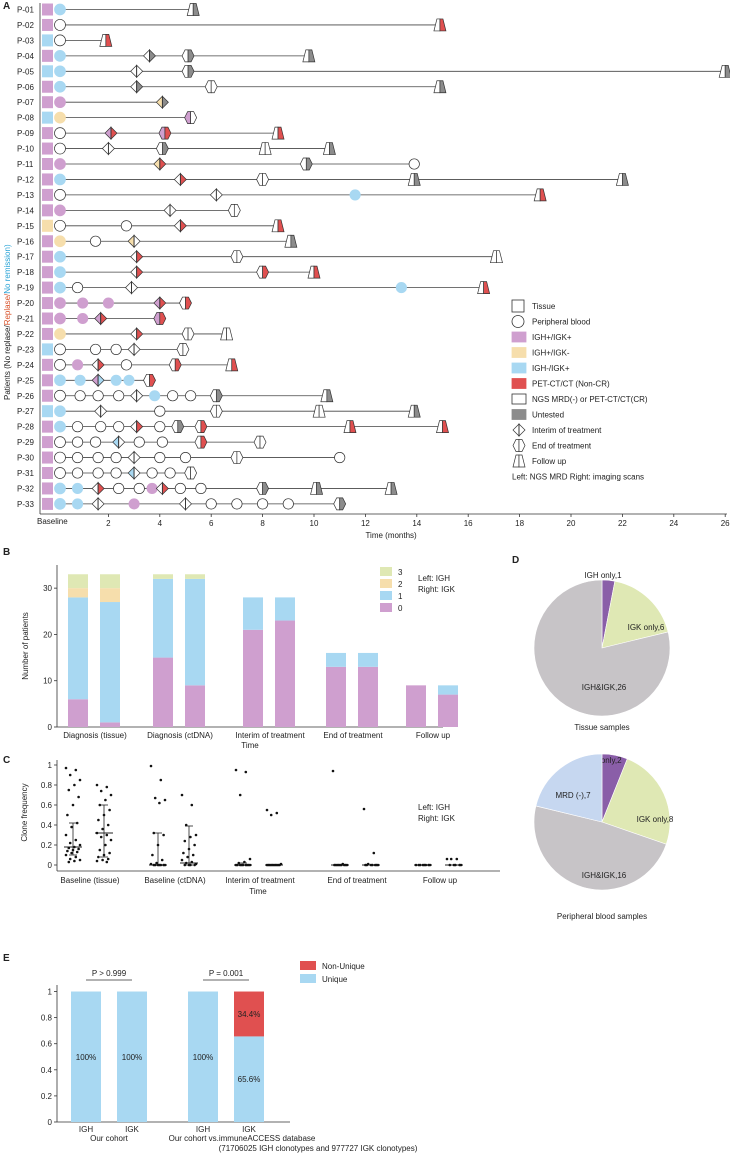  What do you see at coordinates (25, 349) in the screenshot?
I see `patient-id: P-23` at bounding box center [25, 349].